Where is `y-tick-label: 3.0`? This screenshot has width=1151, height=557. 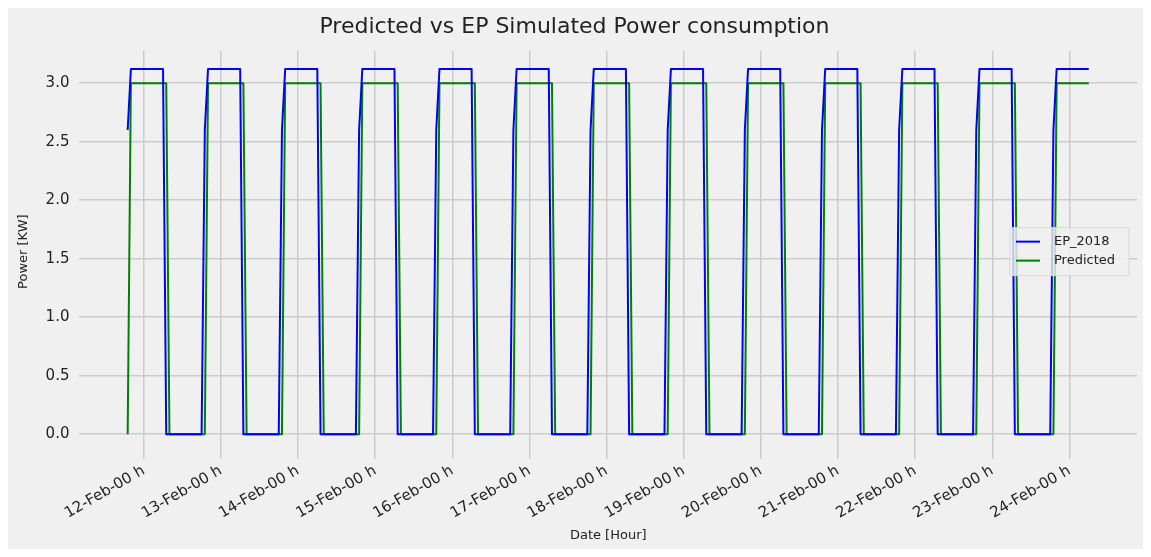
y-tick-label: 3.0 is located at coordinates (57, 82).